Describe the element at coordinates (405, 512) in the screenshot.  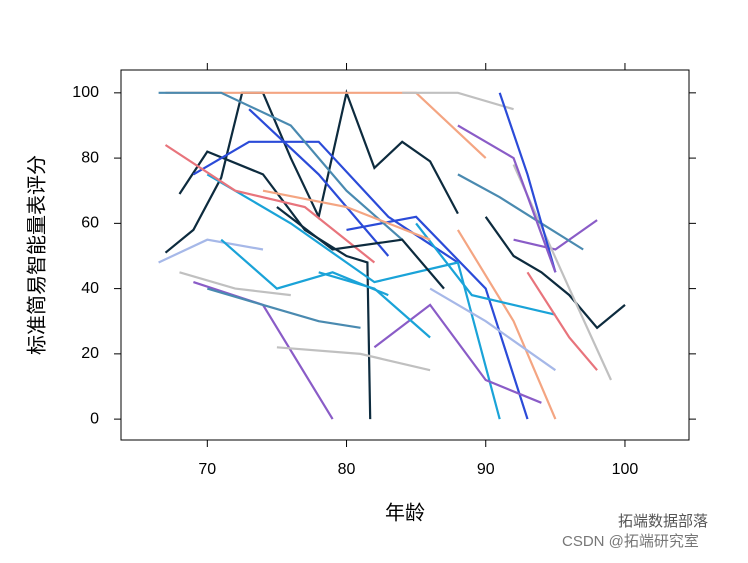
I see `x-axis-label: 年龄` at that location.